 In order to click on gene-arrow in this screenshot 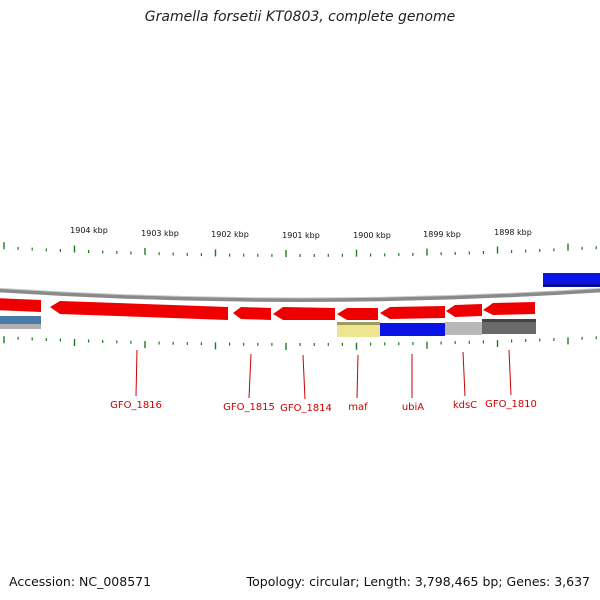, I will do `click(20, 305)`.